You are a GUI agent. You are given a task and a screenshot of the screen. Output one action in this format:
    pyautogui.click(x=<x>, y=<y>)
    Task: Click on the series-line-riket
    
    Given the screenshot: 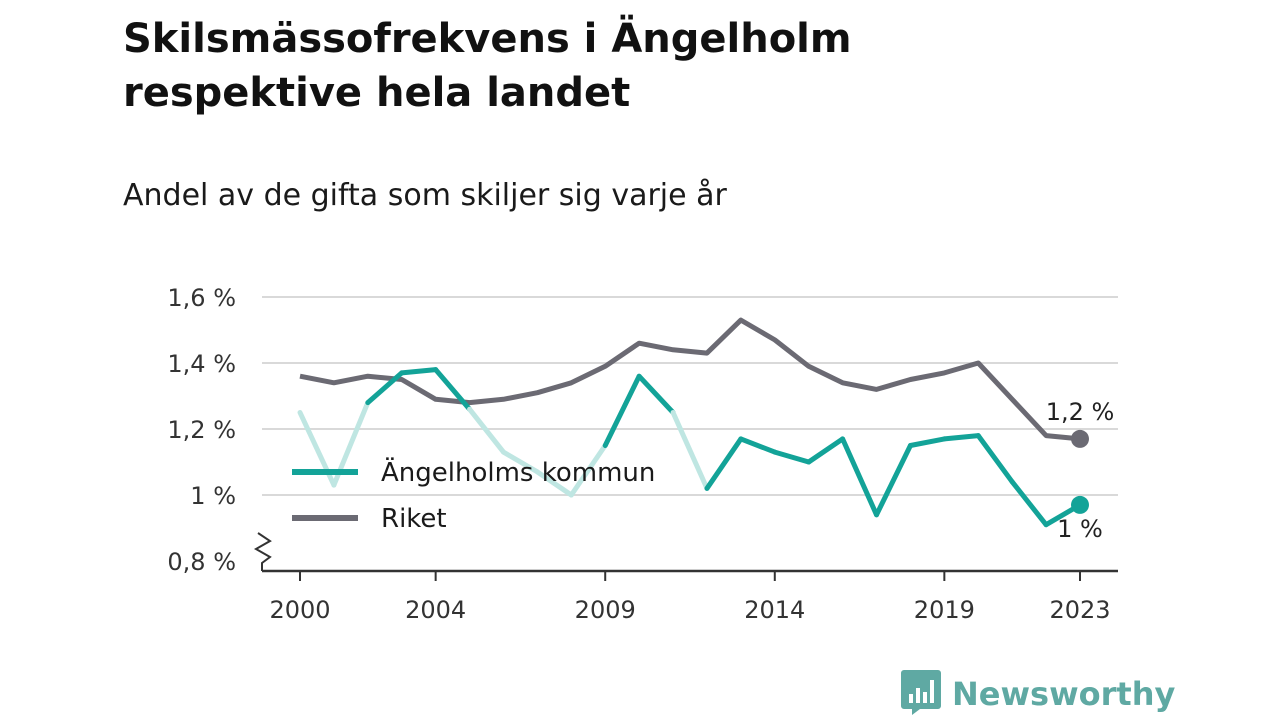 What is the action you would take?
    pyautogui.click(x=690, y=379)
    